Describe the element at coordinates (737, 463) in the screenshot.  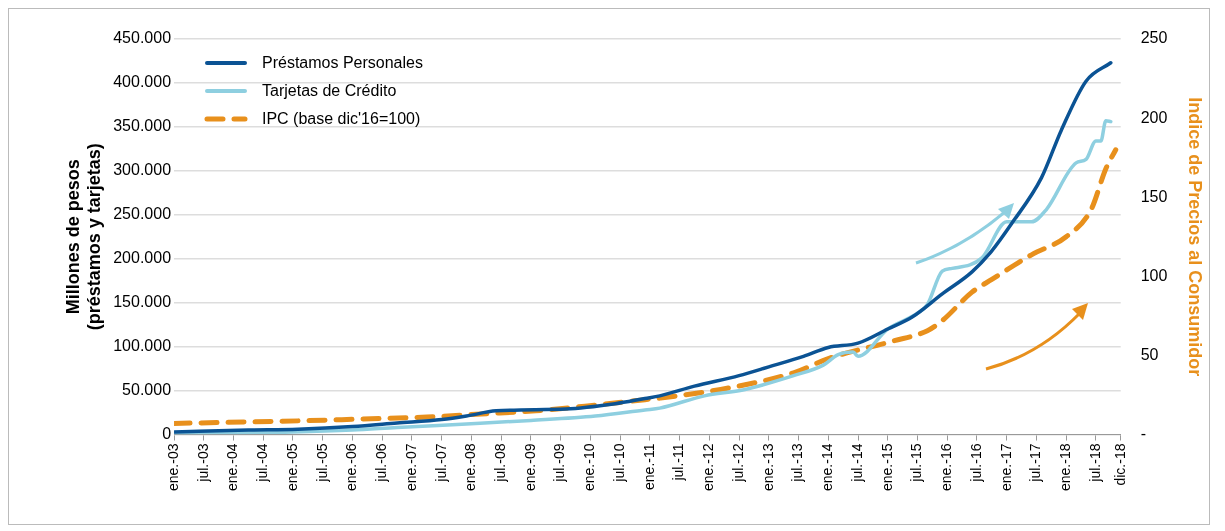
I see `x-tick-label: jul.-12` at that location.